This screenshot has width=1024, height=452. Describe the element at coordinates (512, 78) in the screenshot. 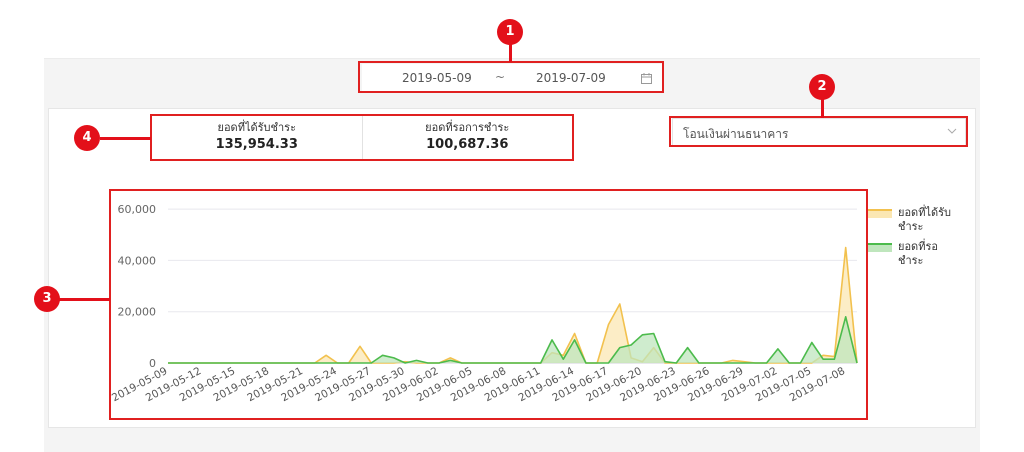

I see `date-range-picker: 2019-05-09 ~ 2019-07-09` at that location.